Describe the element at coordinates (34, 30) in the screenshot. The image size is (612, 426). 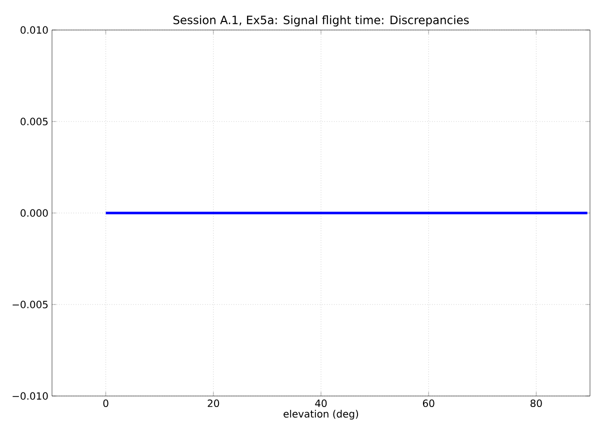
I see `y-tick-label: 0.010` at that location.